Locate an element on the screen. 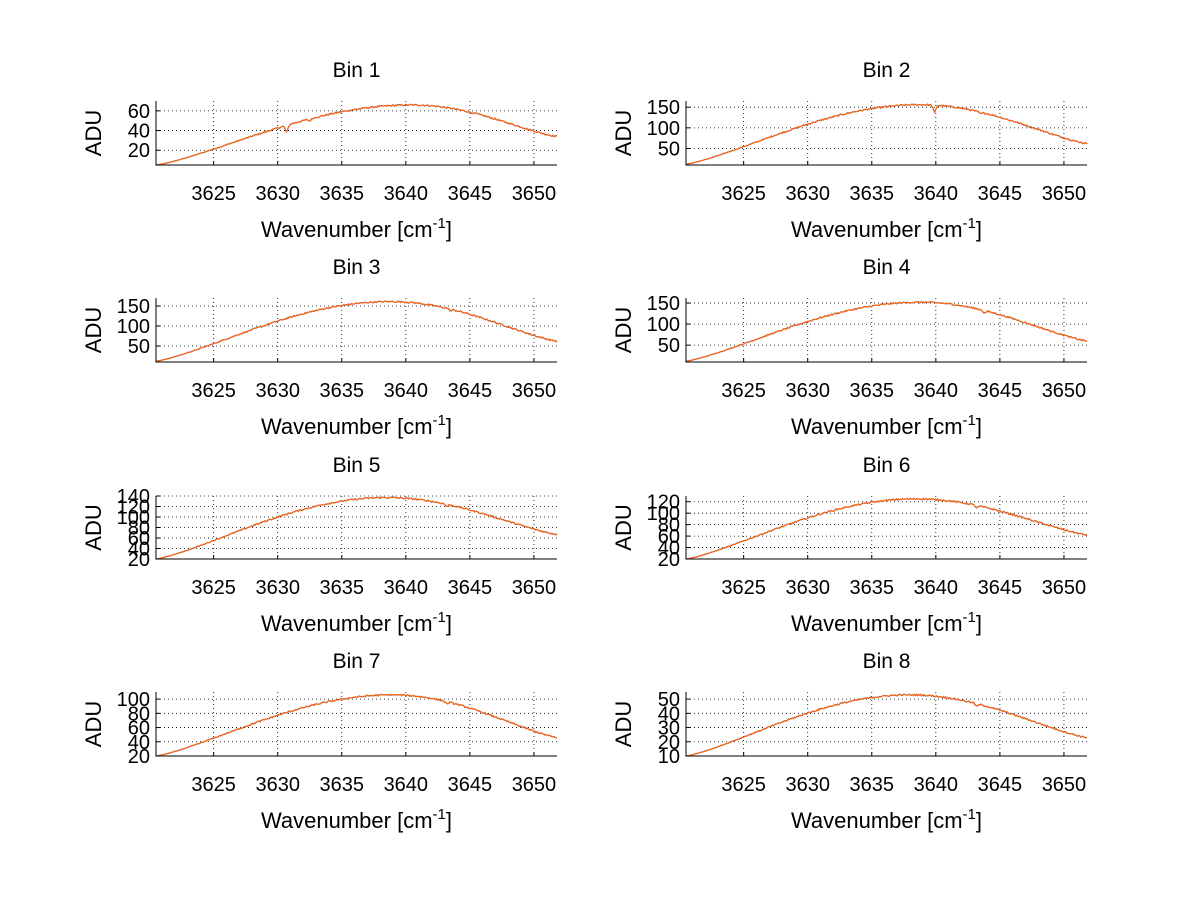 Image resolution: width=1200 pixels, height=901 pixels. panel-title: Bin 7 is located at coordinates (357, 661).